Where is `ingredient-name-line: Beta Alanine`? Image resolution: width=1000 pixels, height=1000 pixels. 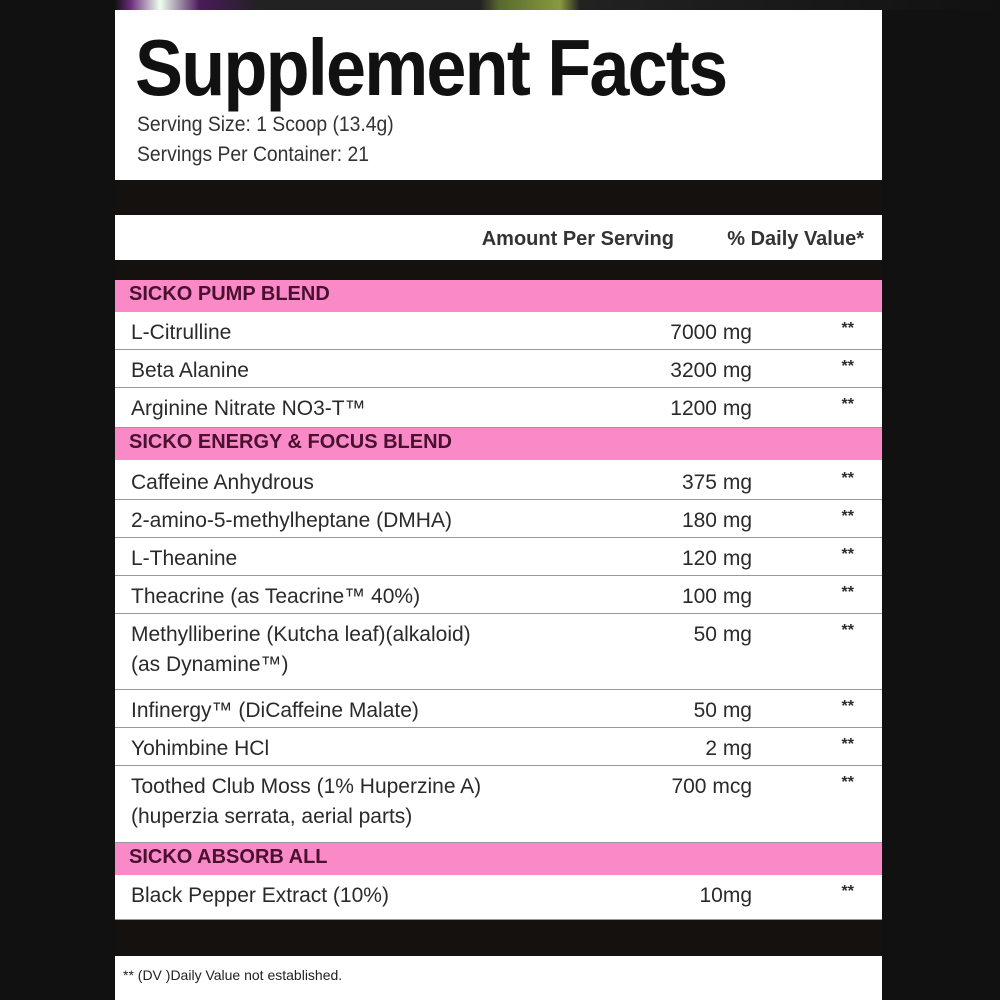
ingredient-name-line: Beta Alanine is located at coordinates (190, 370).